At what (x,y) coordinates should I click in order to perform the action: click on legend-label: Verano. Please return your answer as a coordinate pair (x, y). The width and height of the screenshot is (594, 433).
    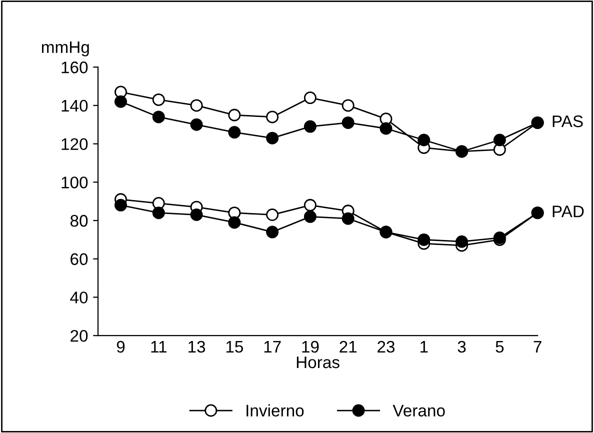
    Looking at the image, I should click on (418, 410).